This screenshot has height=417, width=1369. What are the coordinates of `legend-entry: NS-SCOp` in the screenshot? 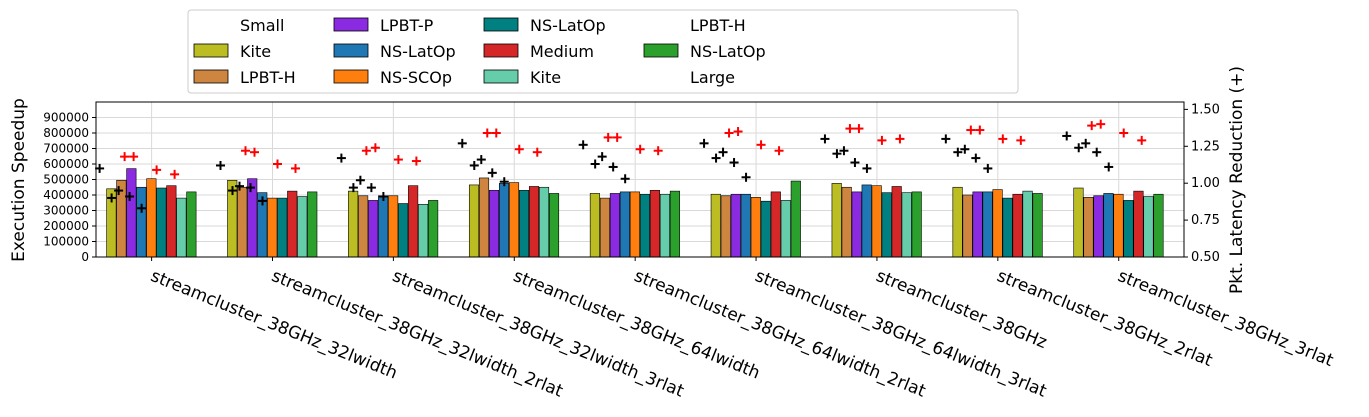 It's located at (392, 77).